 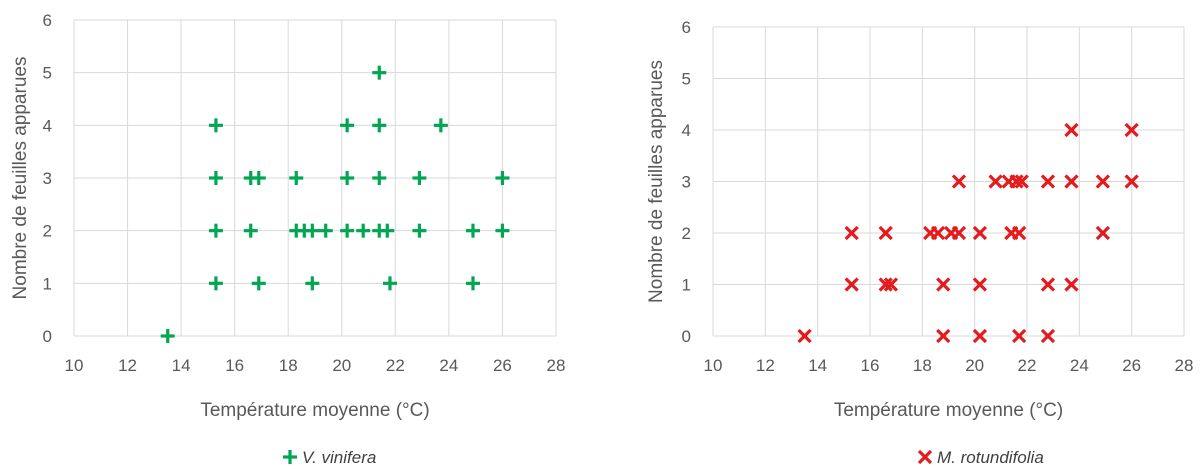 I want to click on legend: V. vinifera, so click(x=329, y=457).